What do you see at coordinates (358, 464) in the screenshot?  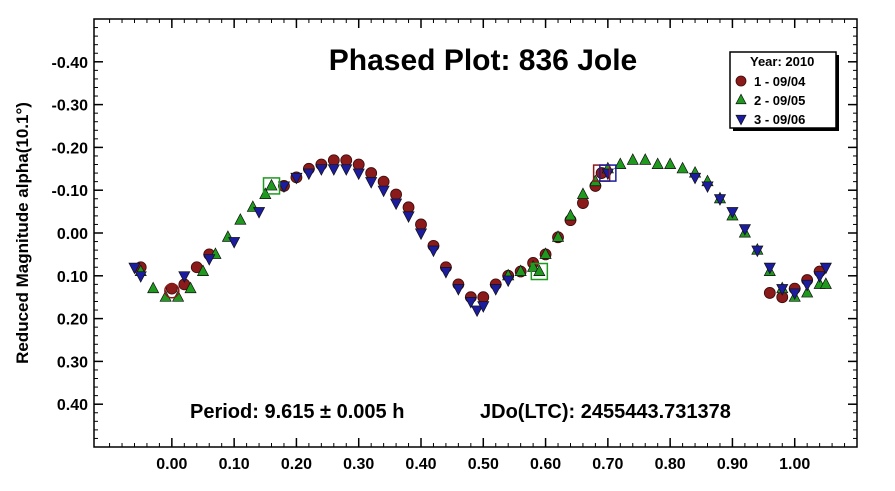 I see `x-tick-label: 0.30` at bounding box center [358, 464].